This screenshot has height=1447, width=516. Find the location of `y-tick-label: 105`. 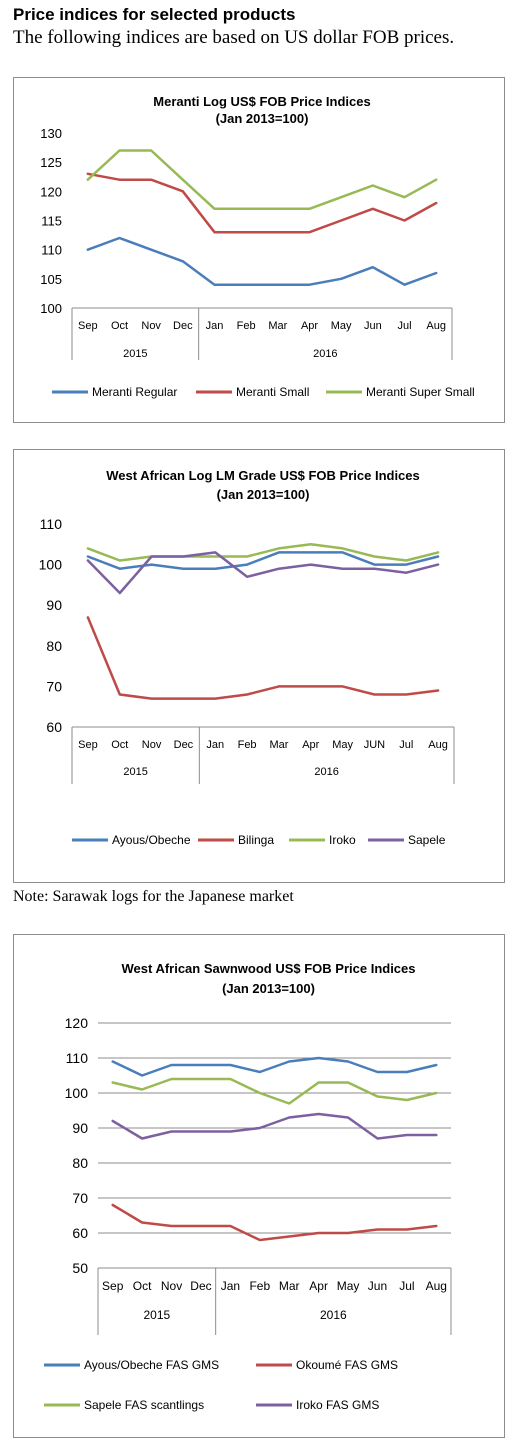

y-tick-label: 105 is located at coordinates (51, 279).